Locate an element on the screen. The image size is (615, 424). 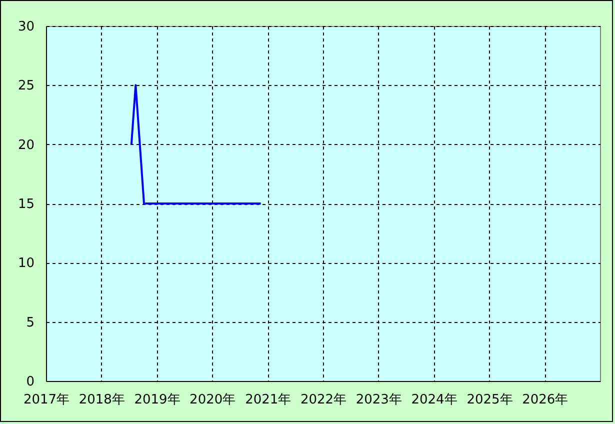
y-tick-label: 30 is located at coordinates (26, 27).